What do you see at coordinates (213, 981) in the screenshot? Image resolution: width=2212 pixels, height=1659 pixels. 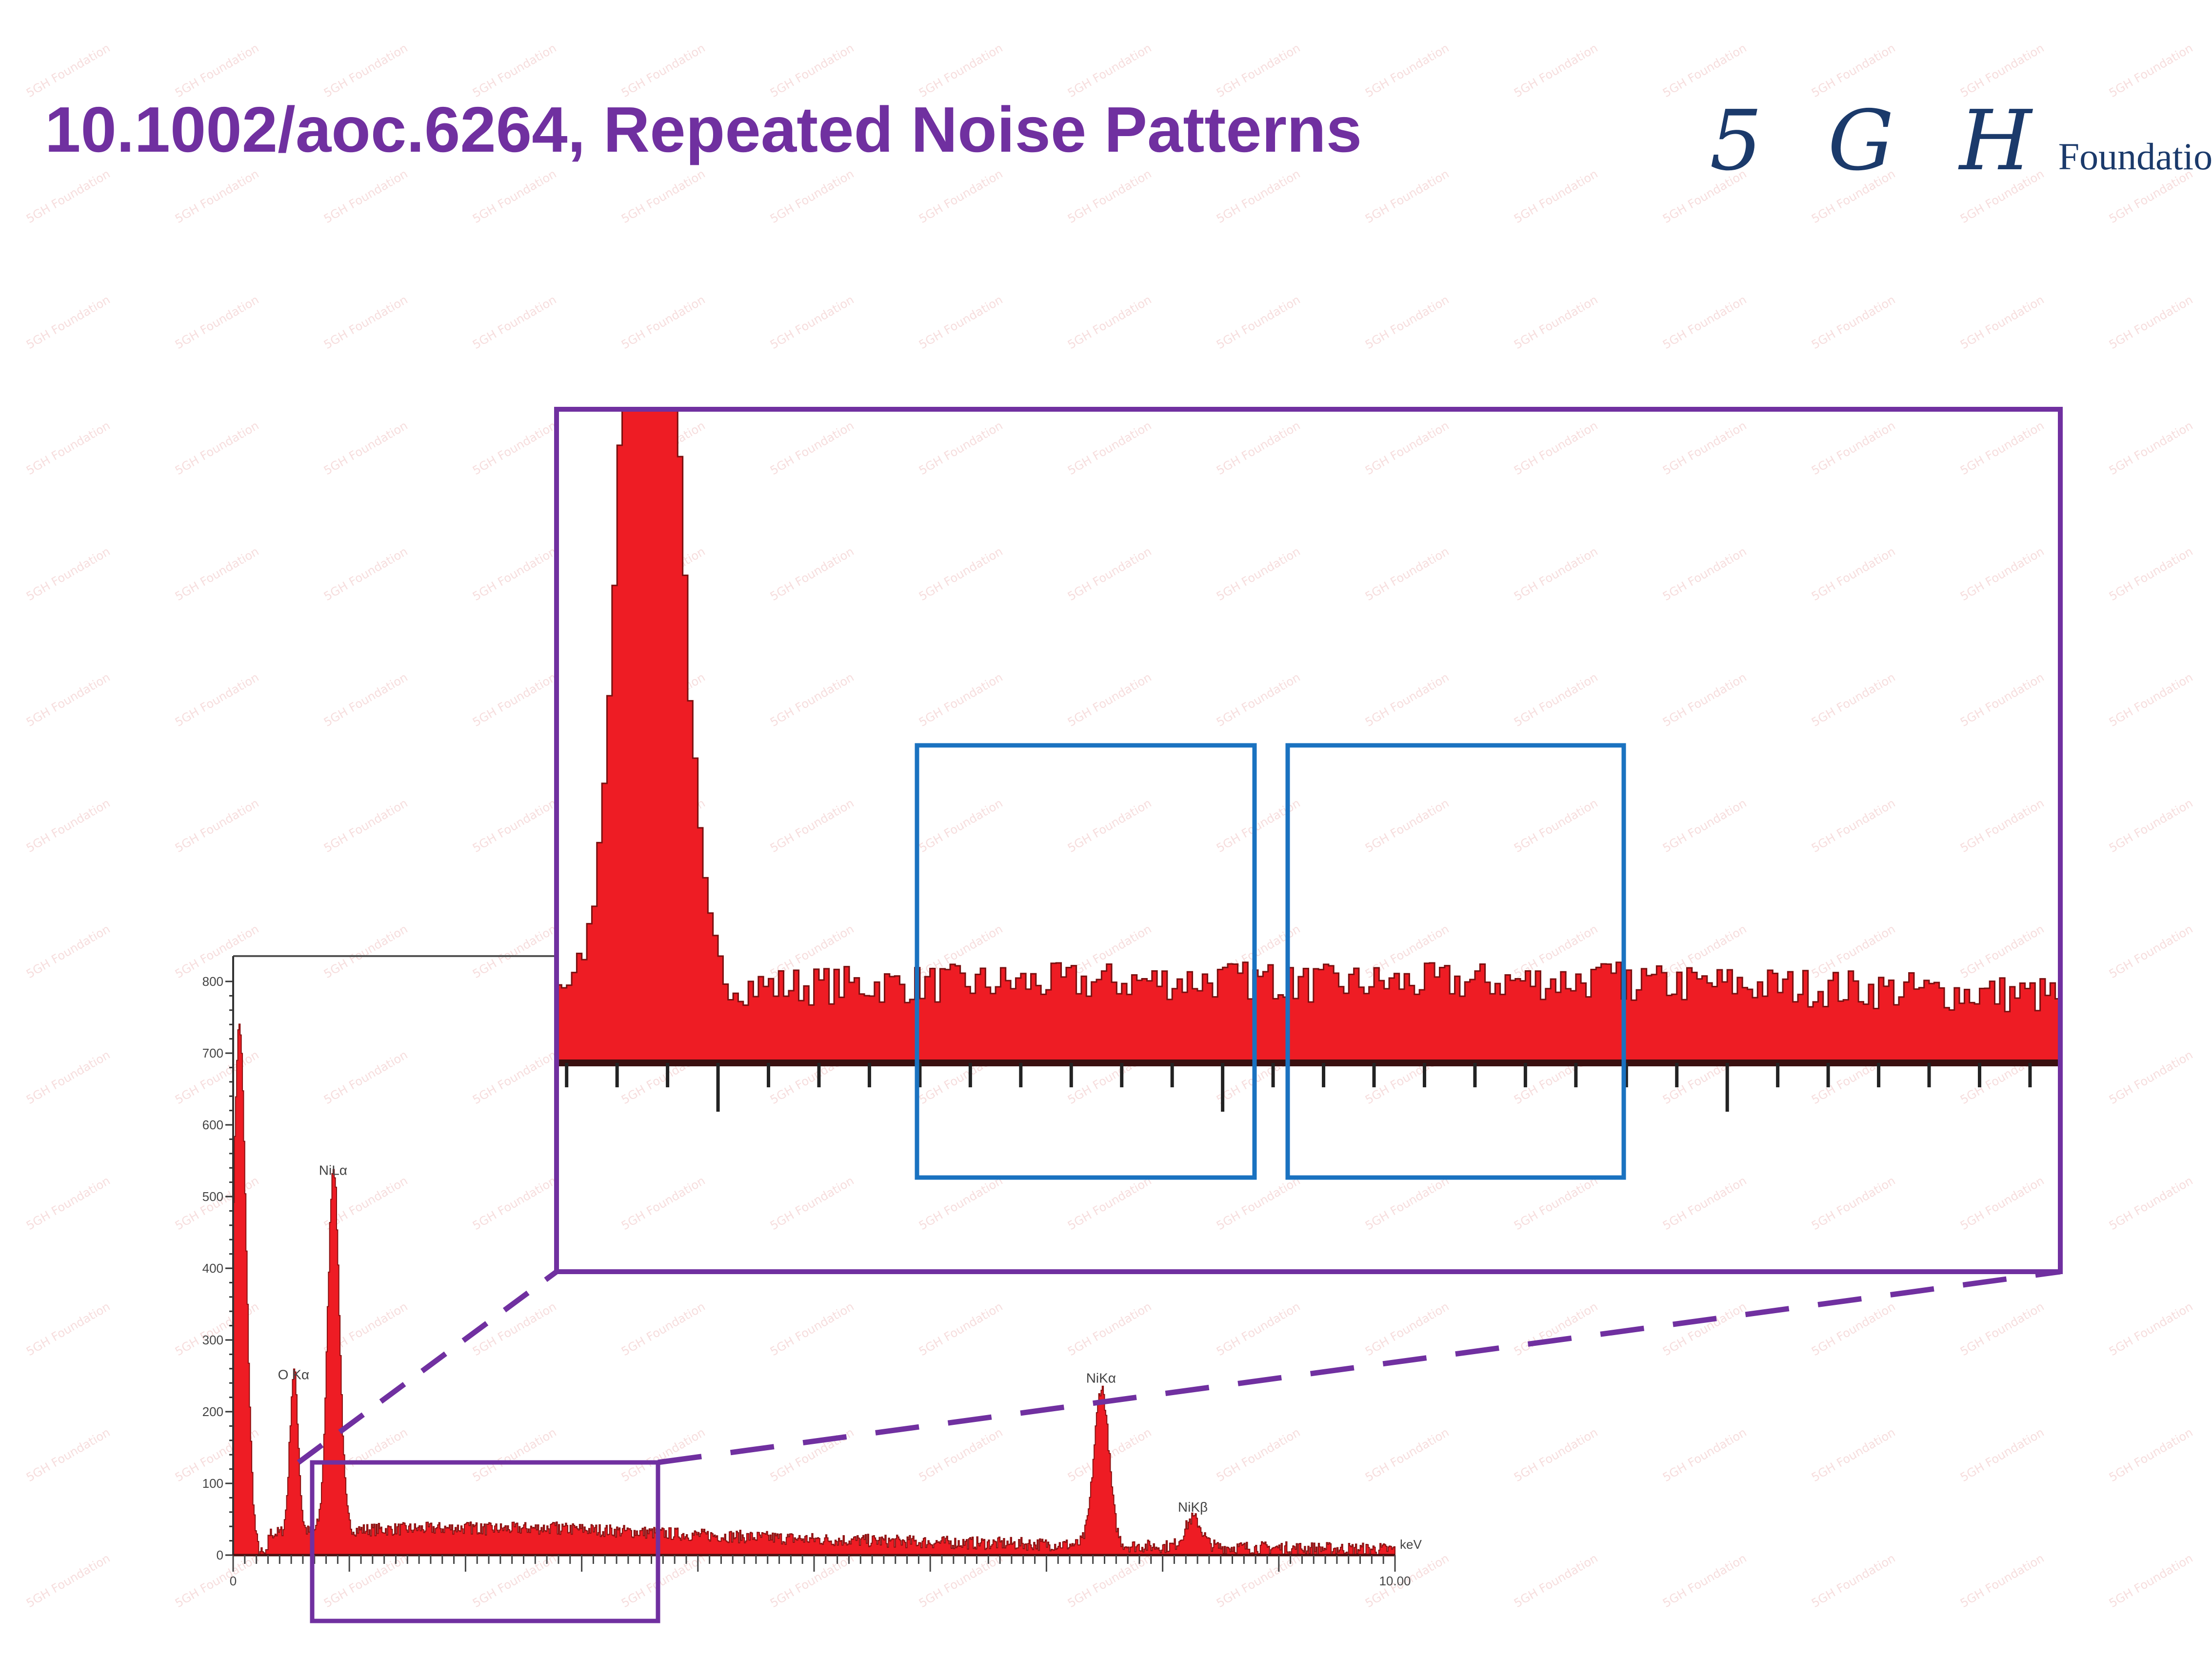 I see `y-tick-label: 800` at bounding box center [213, 981].